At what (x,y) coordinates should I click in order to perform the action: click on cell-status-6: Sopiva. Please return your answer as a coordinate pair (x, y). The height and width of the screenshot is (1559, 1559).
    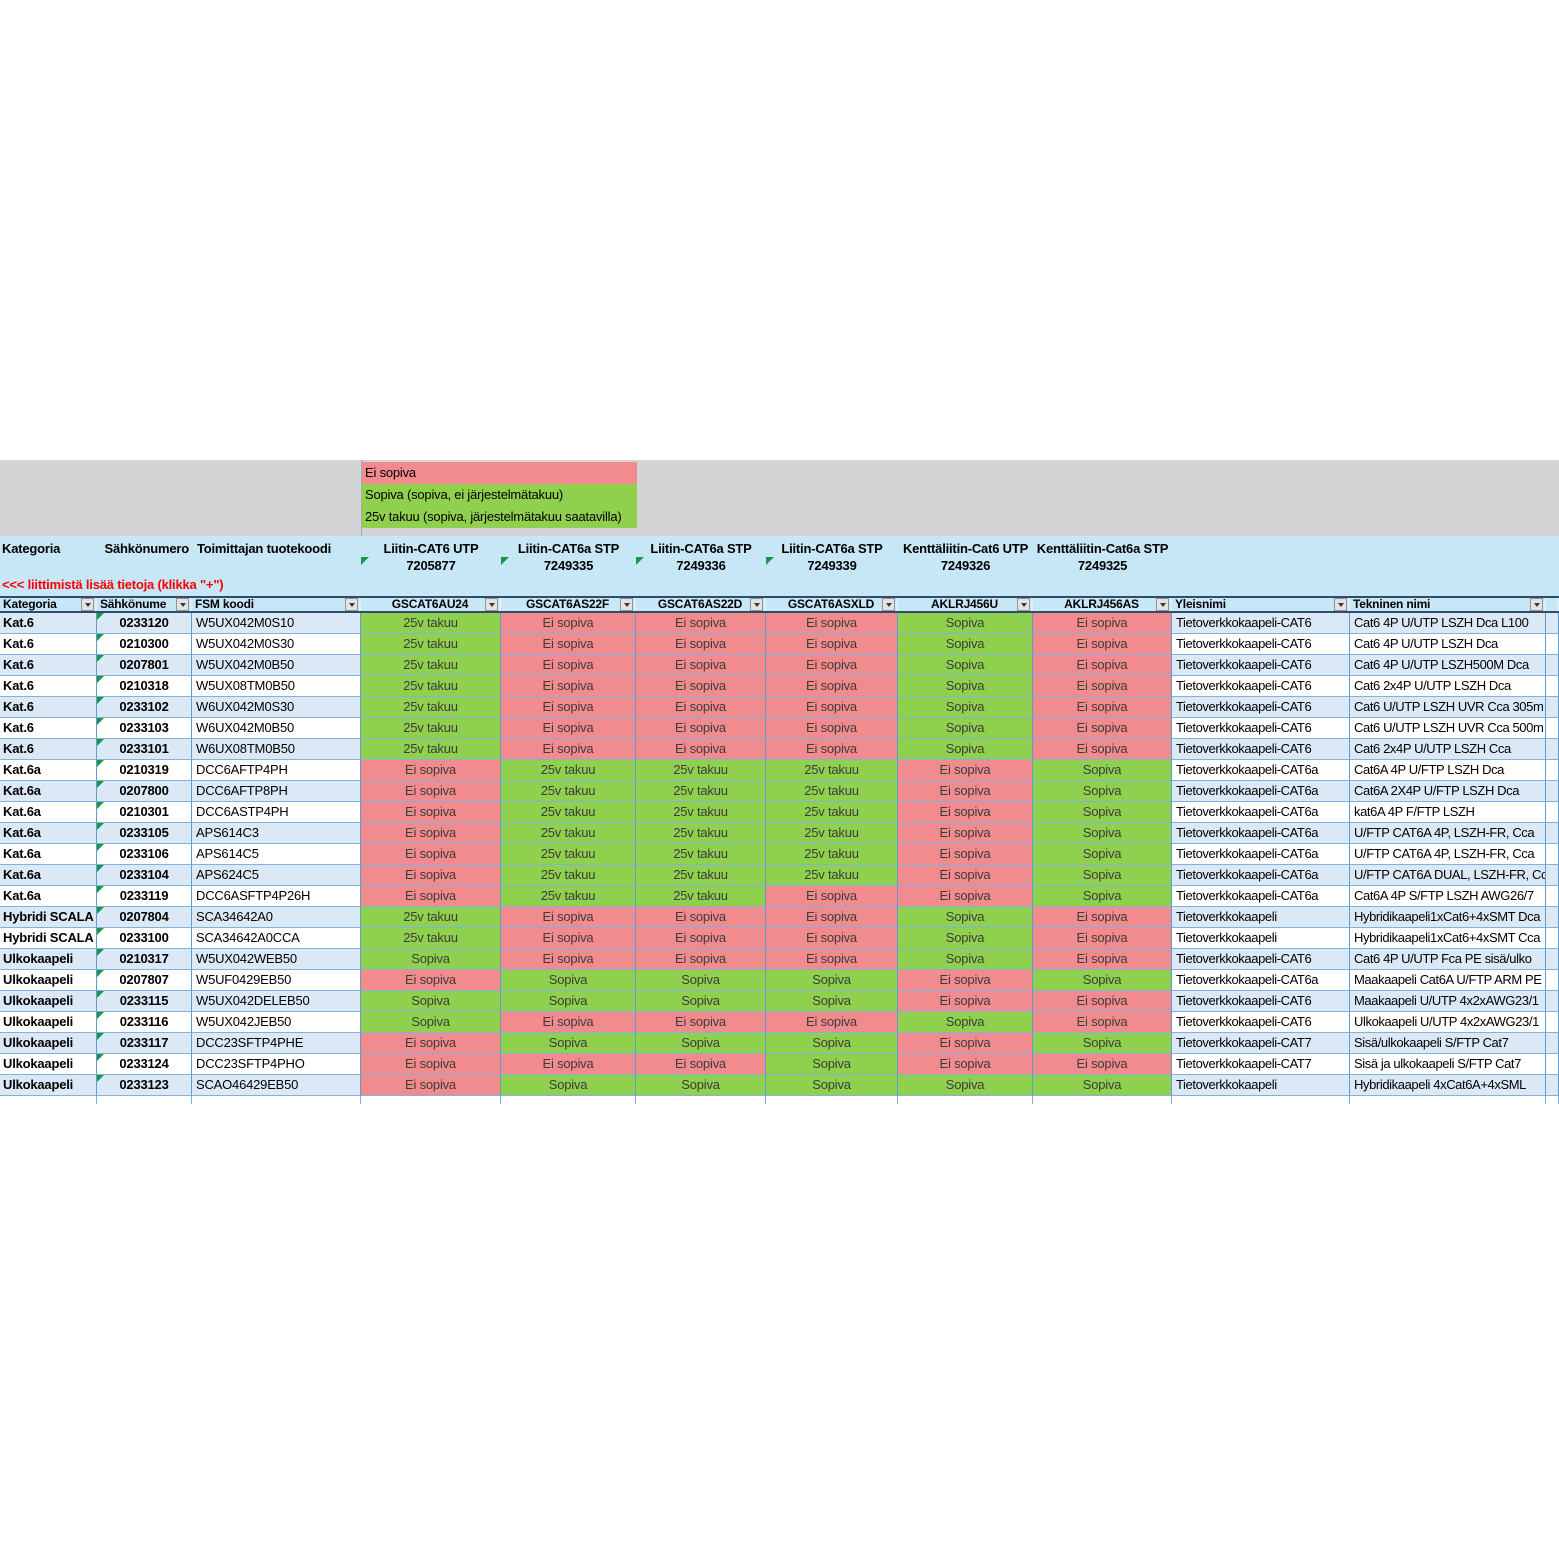
    Looking at the image, I should click on (1102, 896).